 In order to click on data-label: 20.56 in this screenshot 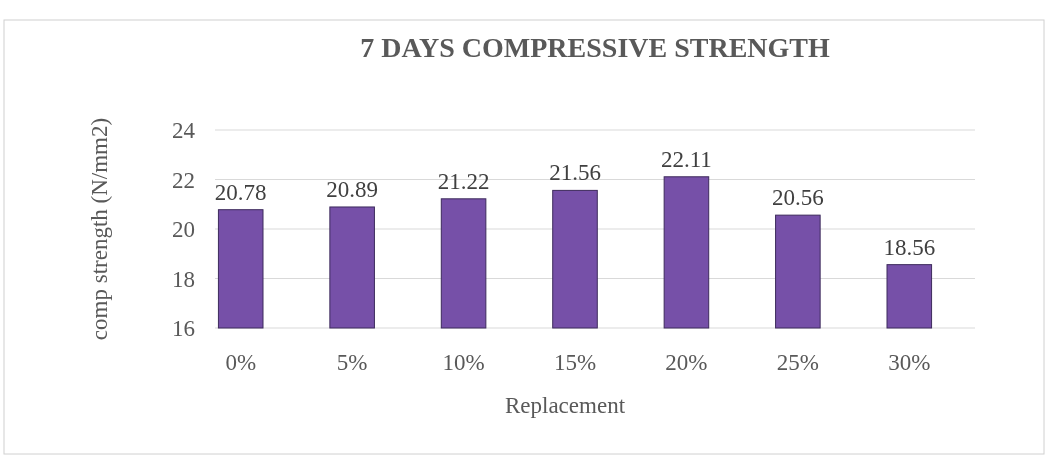, I will do `click(797, 198)`.